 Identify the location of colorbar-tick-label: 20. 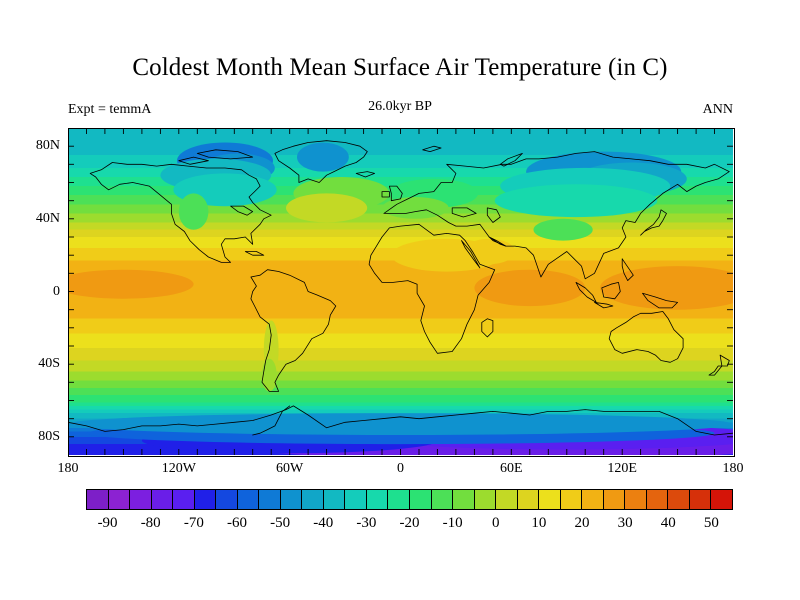
(582, 523).